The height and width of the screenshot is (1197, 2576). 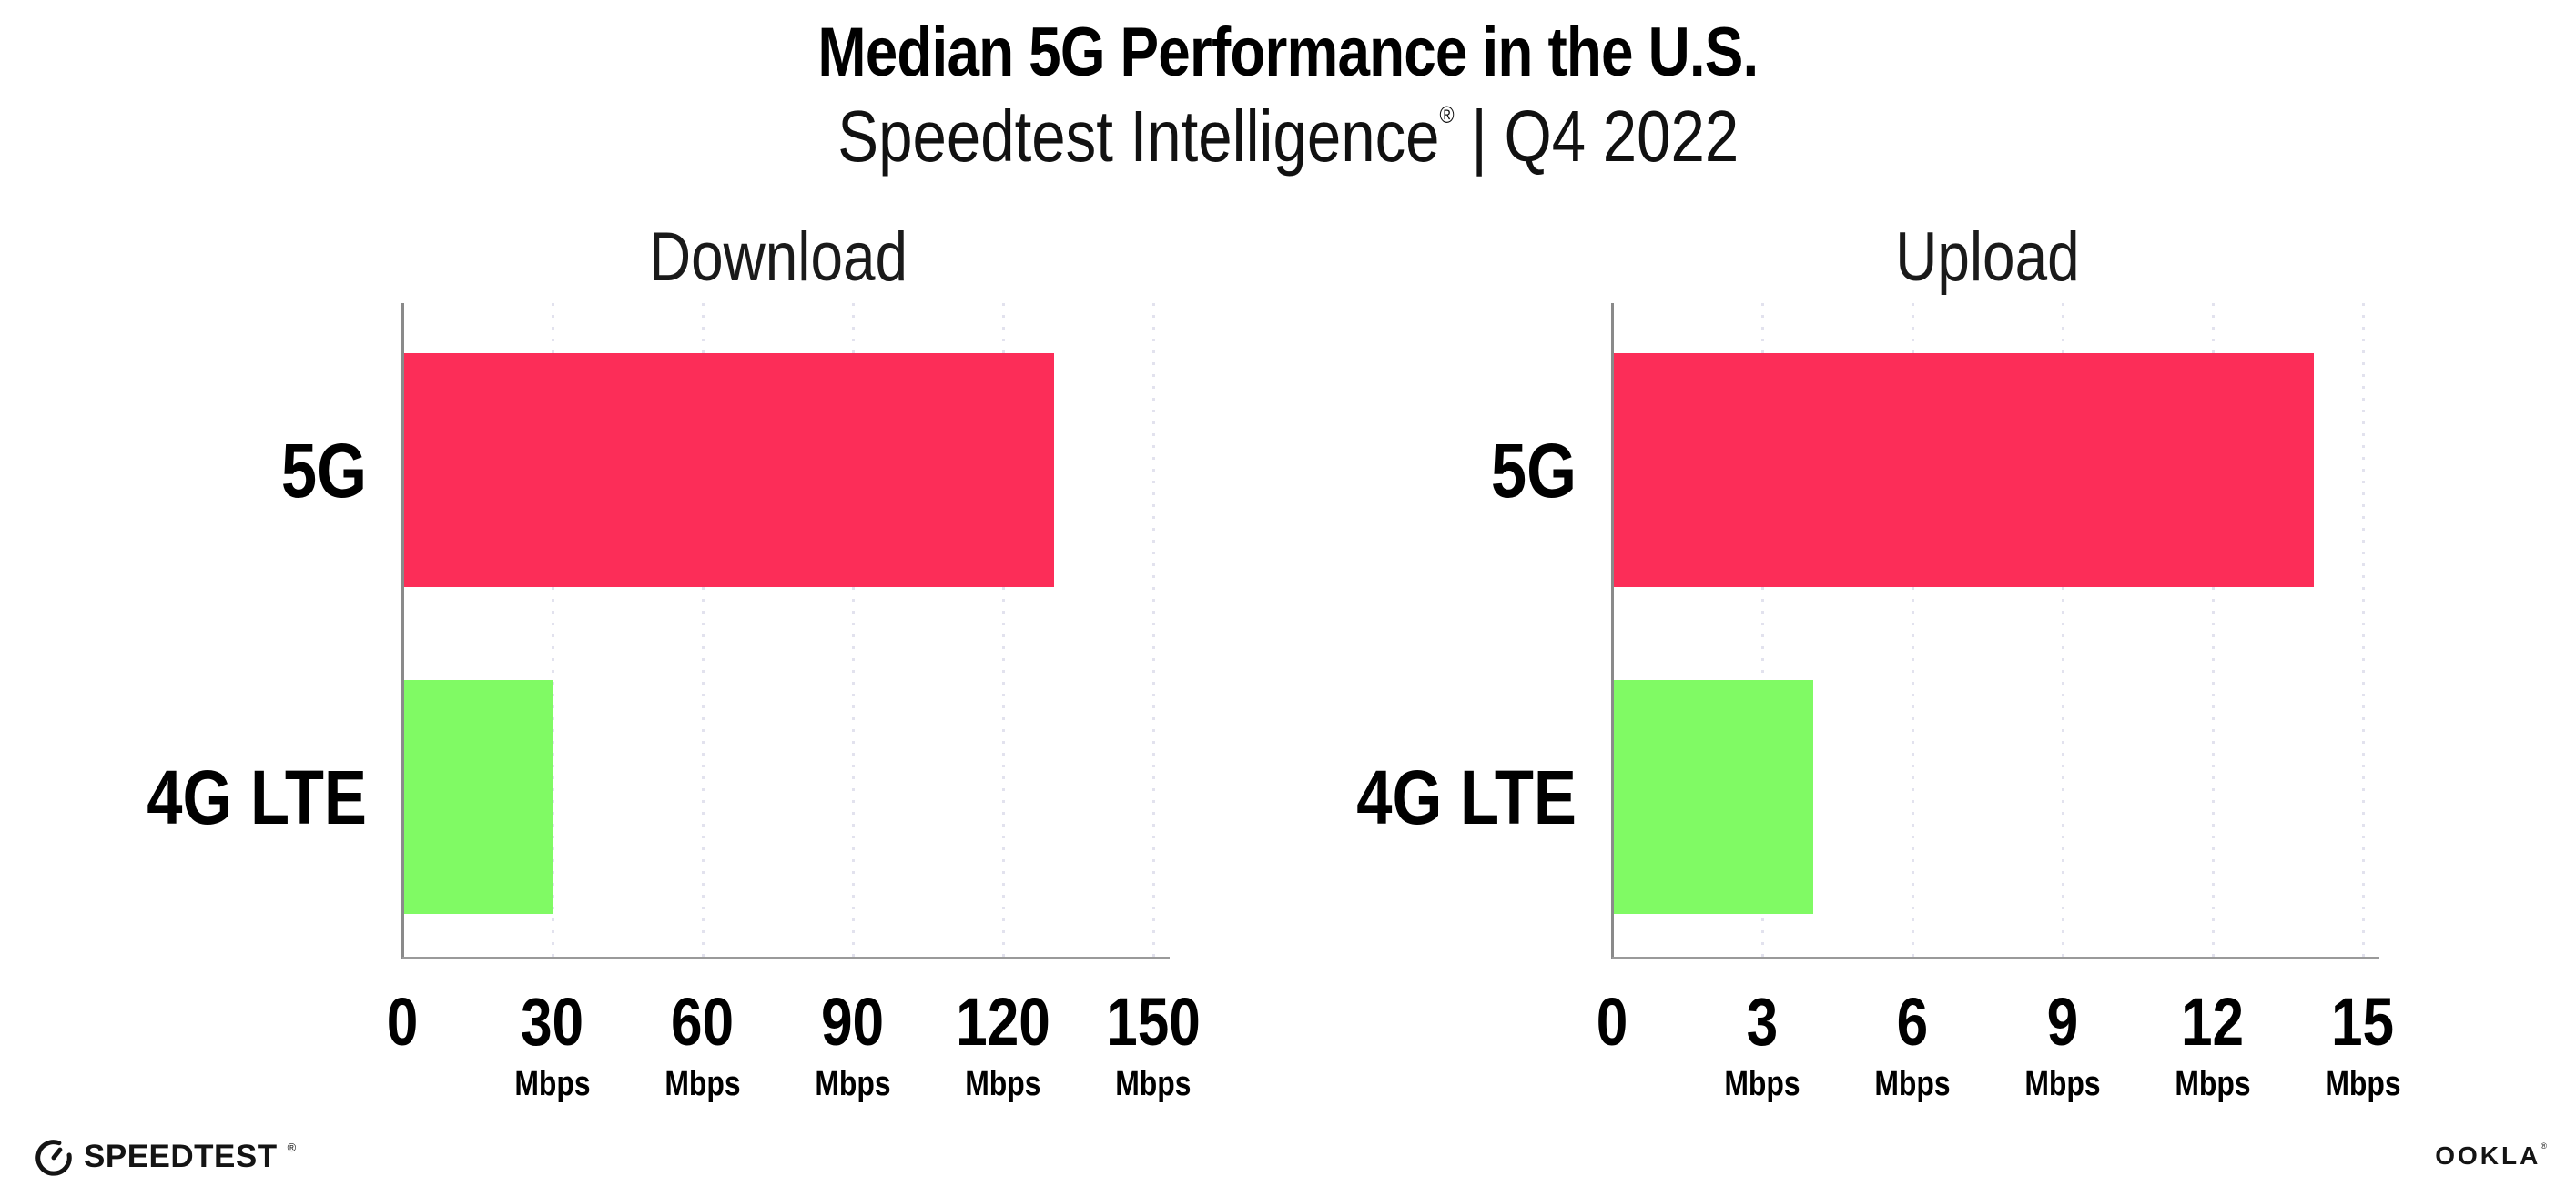 What do you see at coordinates (1963, 470) in the screenshot?
I see `bar-5g-upload` at bounding box center [1963, 470].